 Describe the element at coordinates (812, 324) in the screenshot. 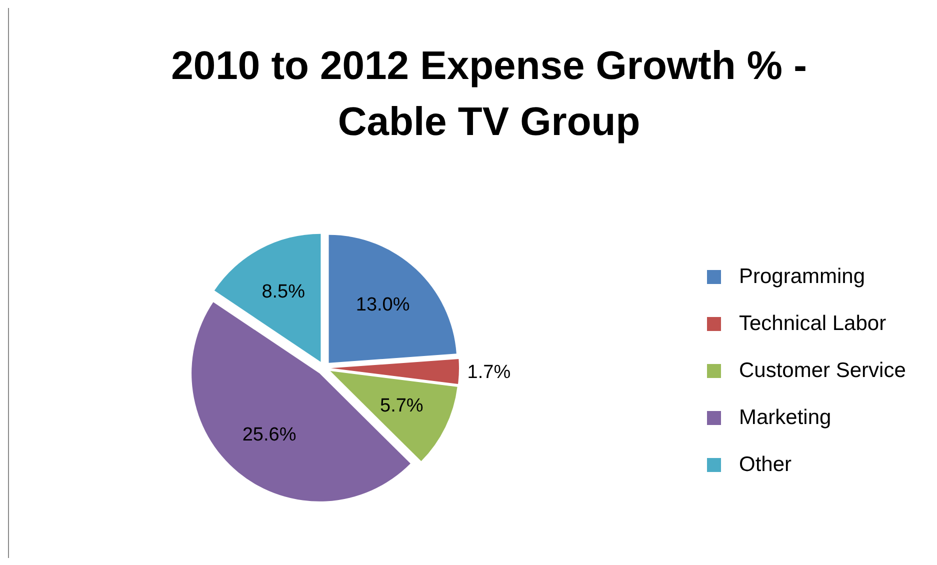

I see `legend-label: Technical Labor` at that location.